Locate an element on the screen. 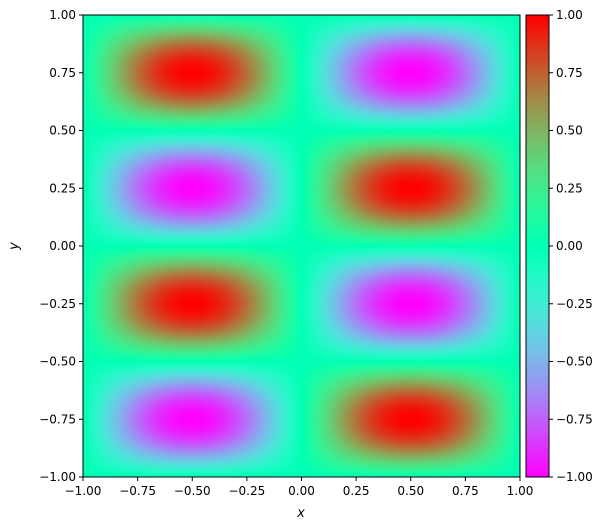 Image resolution: width=609 pixels, height=530 pixels. colorbar-ticks: −1.00 −0.75 −0.50 −0.25 0.00 0.25 0.50 0.75 1.00 is located at coordinates (571, 246).